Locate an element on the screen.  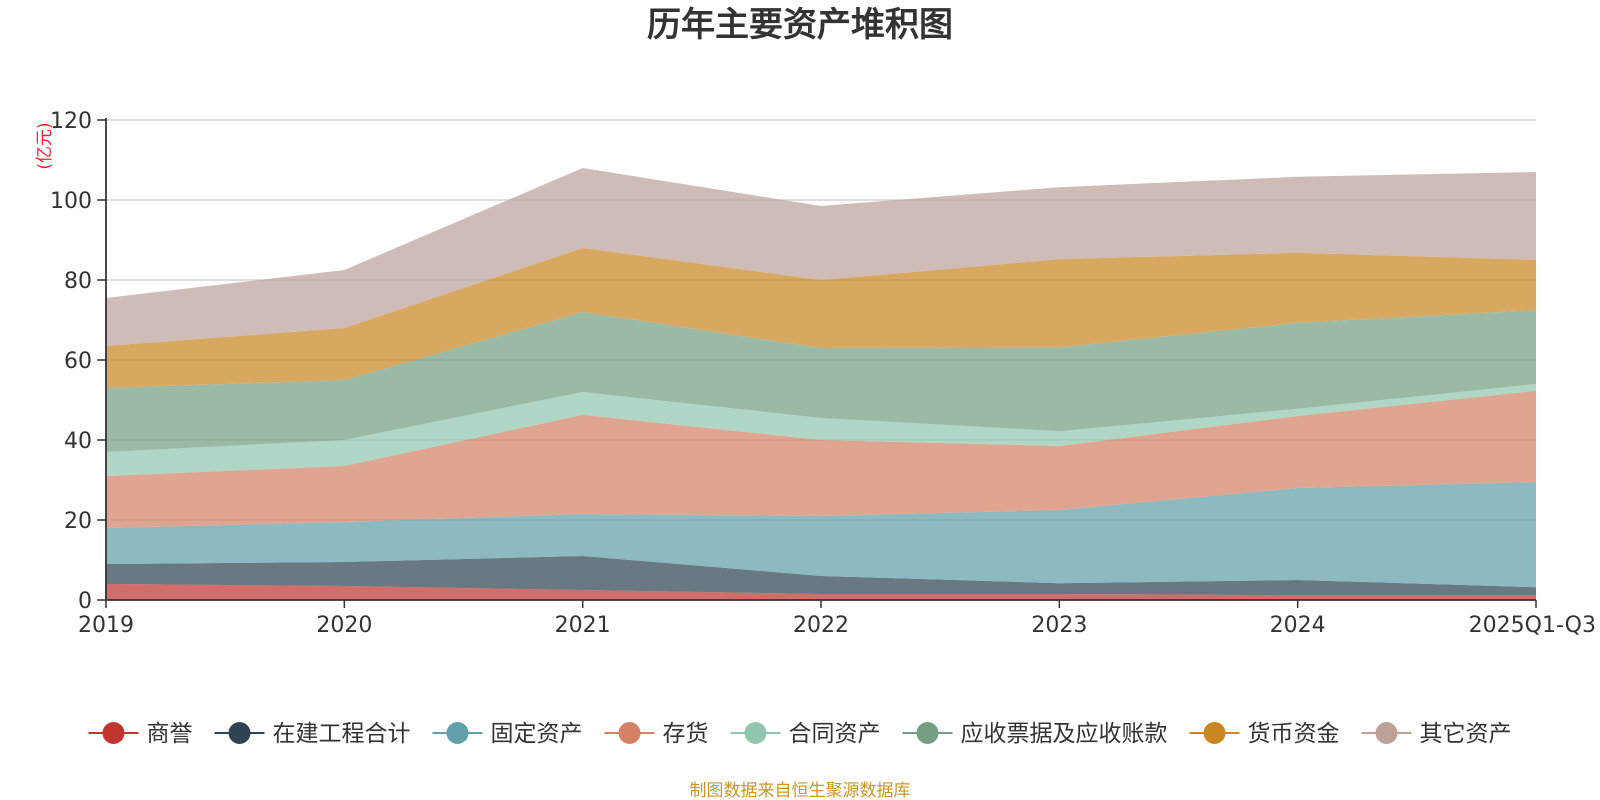
x-tick-label: 2022 is located at coordinates (821, 625).